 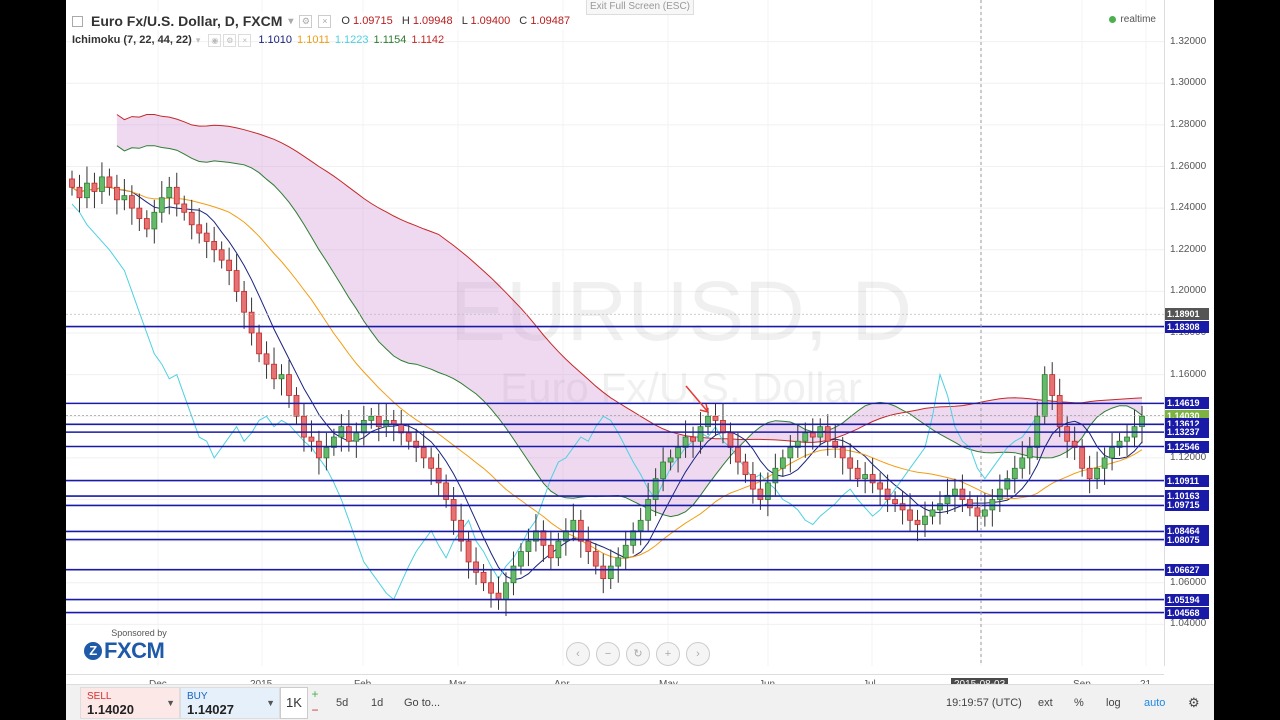 What do you see at coordinates (608, 654) in the screenshot?
I see `minus-icon: −` at bounding box center [608, 654].